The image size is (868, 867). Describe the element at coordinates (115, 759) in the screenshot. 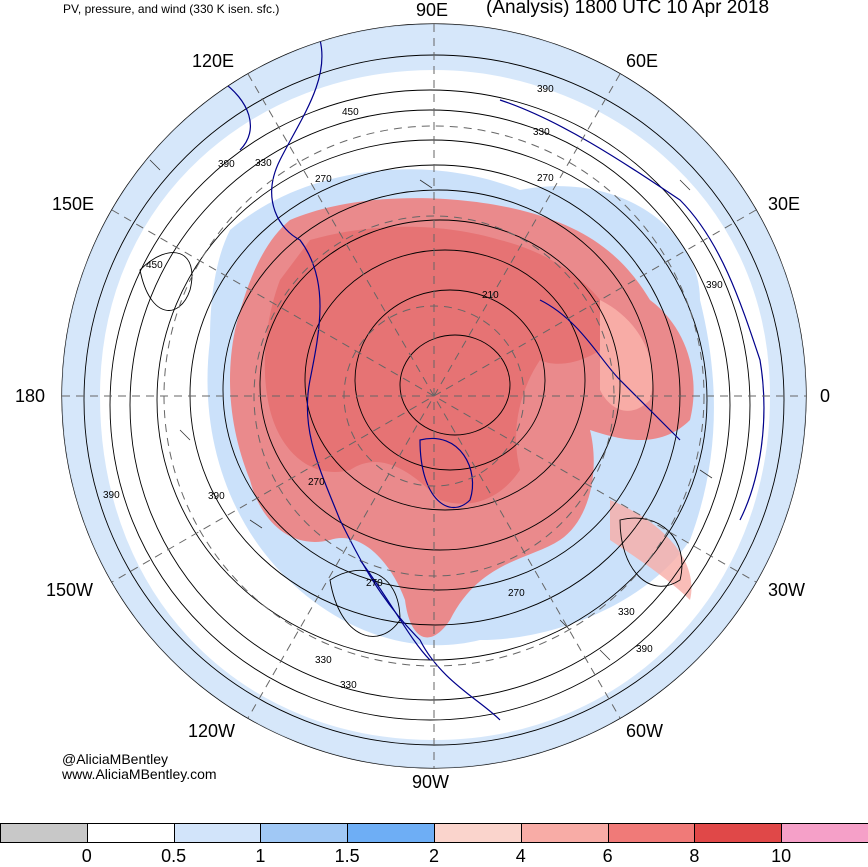

I see `credit-handle: @AliciaMBentley` at that location.